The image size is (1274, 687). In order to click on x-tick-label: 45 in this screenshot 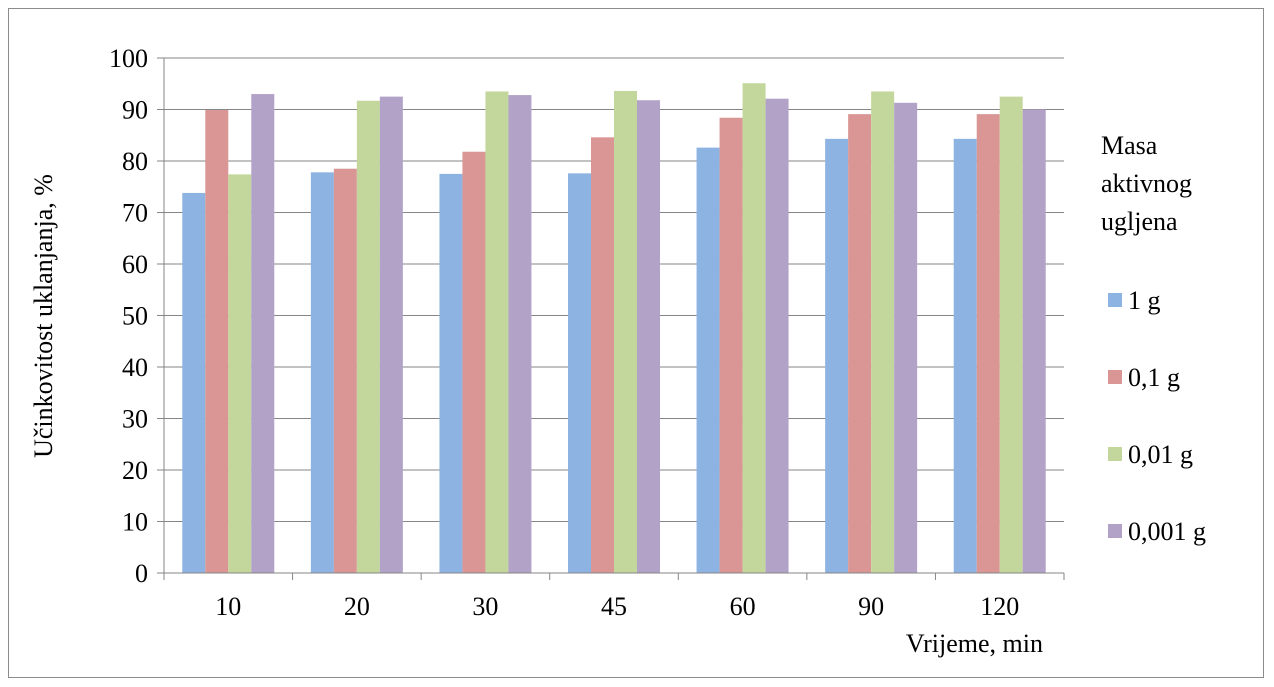, I will do `click(614, 606)`.